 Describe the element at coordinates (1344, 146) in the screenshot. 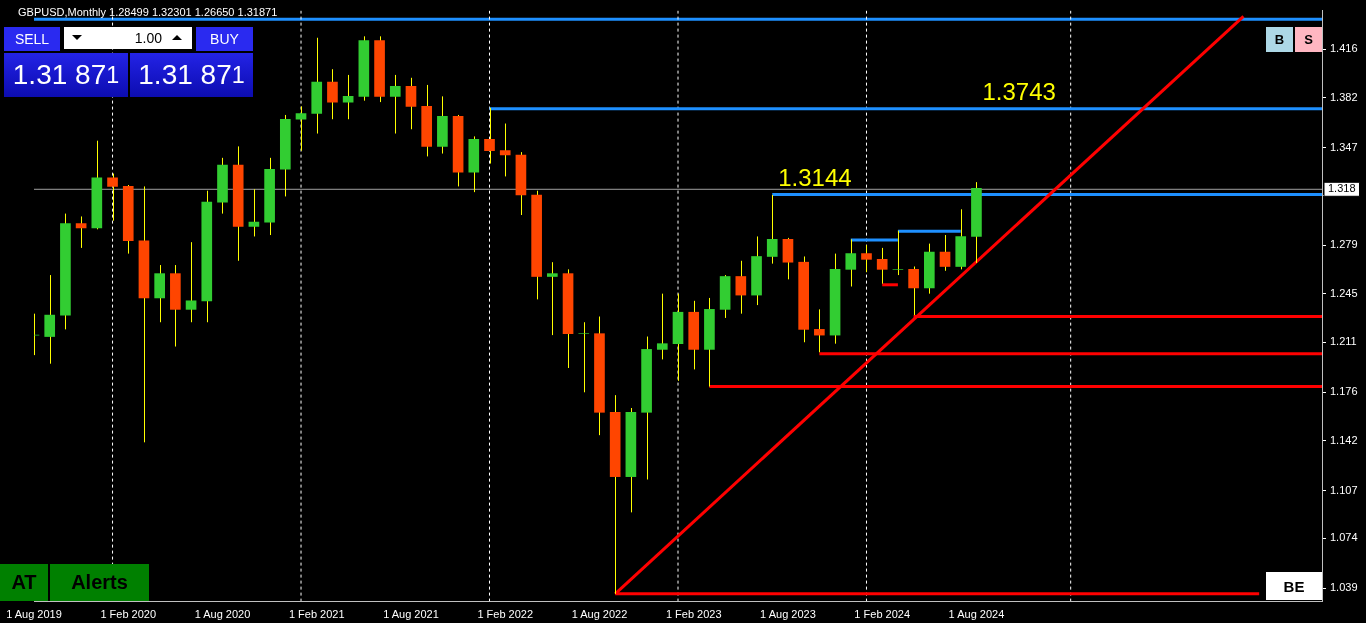

I see `y-tick-label: 1.347` at that location.